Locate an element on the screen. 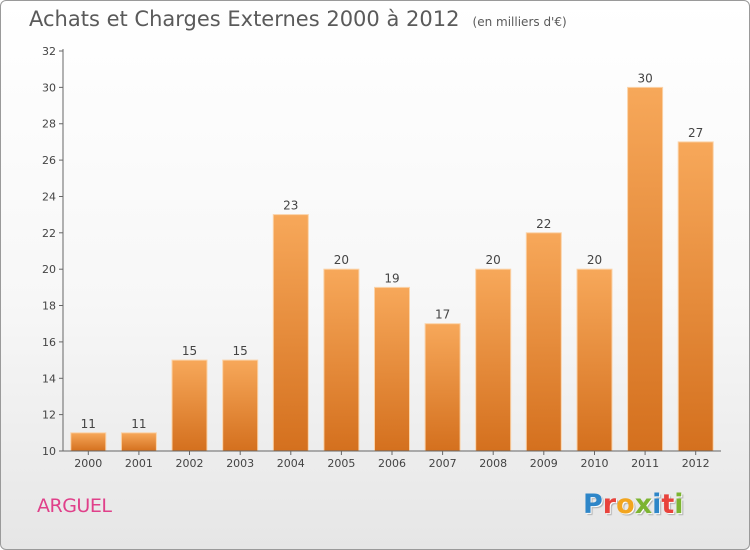  x-tick-label-2001: 2001 is located at coordinates (139, 463).